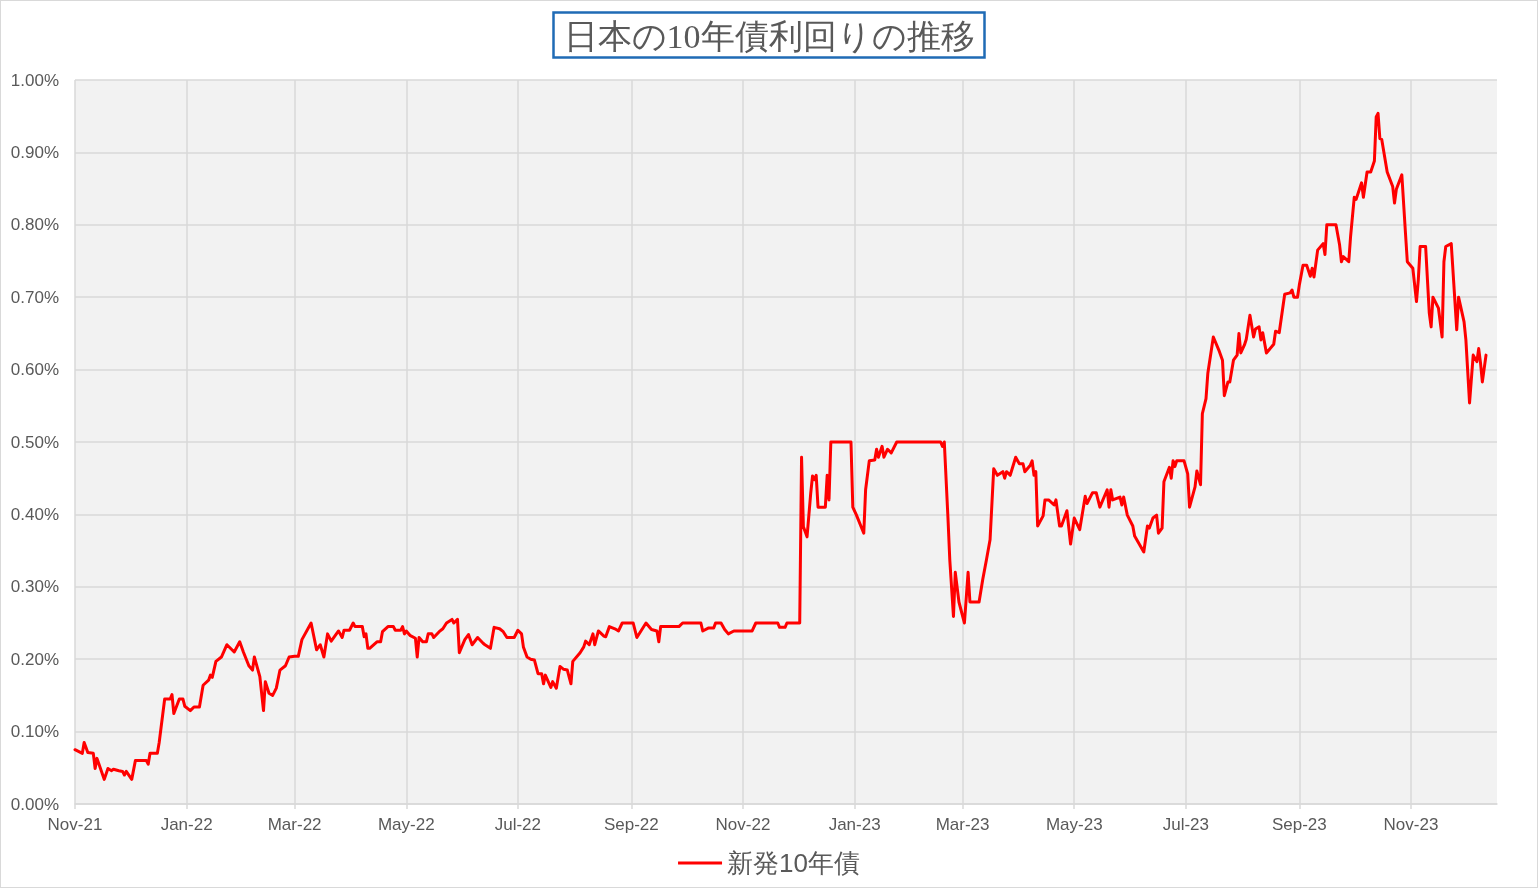 This screenshot has width=1538, height=888. I want to click on x-tick-label: Sep-23, so click(1299, 824).